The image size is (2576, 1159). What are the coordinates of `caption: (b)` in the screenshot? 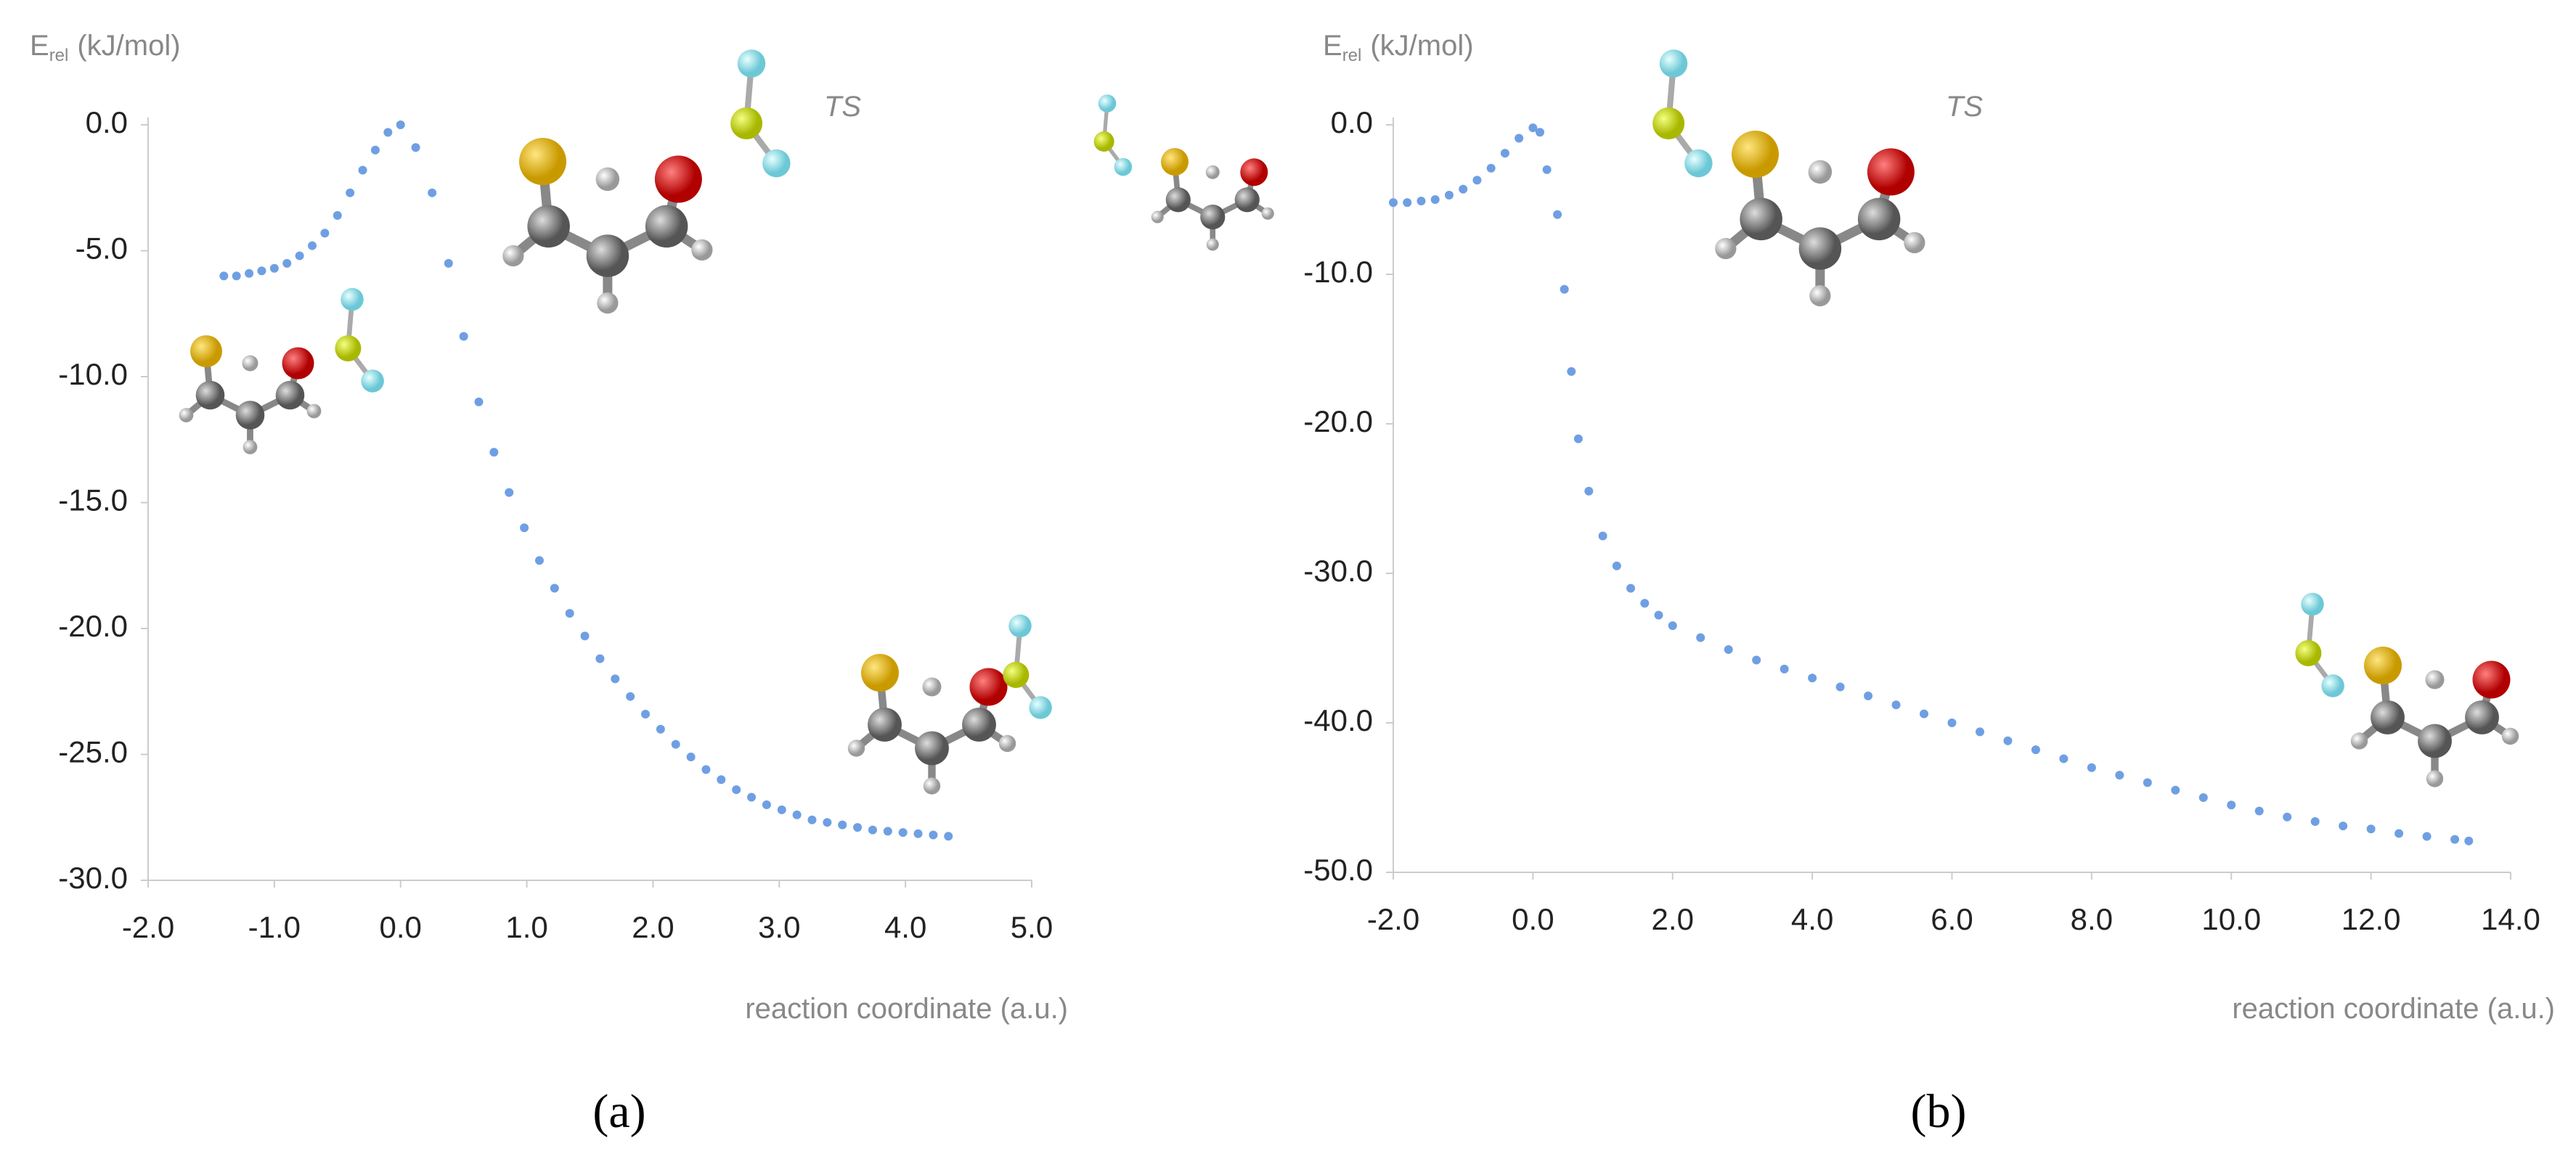 It's located at (1939, 1111).